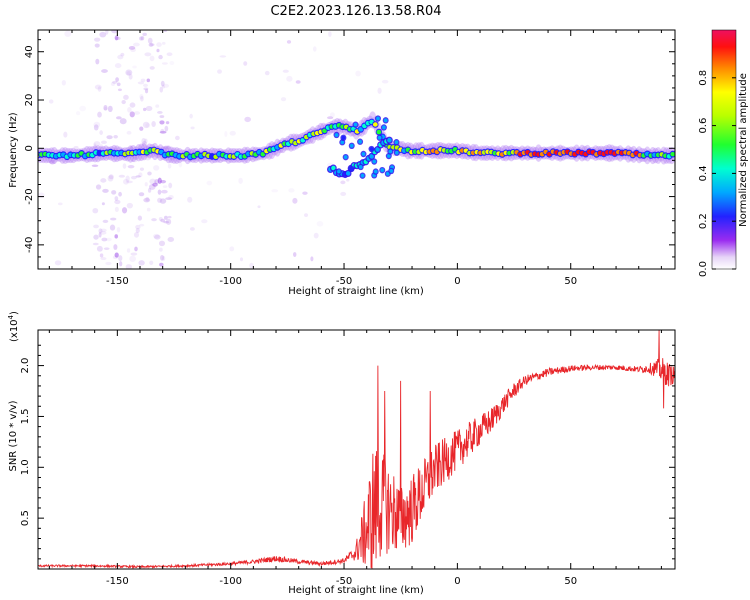  Describe the element at coordinates (344, 581) in the screenshot. I see `snr-xtick-label: -50` at that location.